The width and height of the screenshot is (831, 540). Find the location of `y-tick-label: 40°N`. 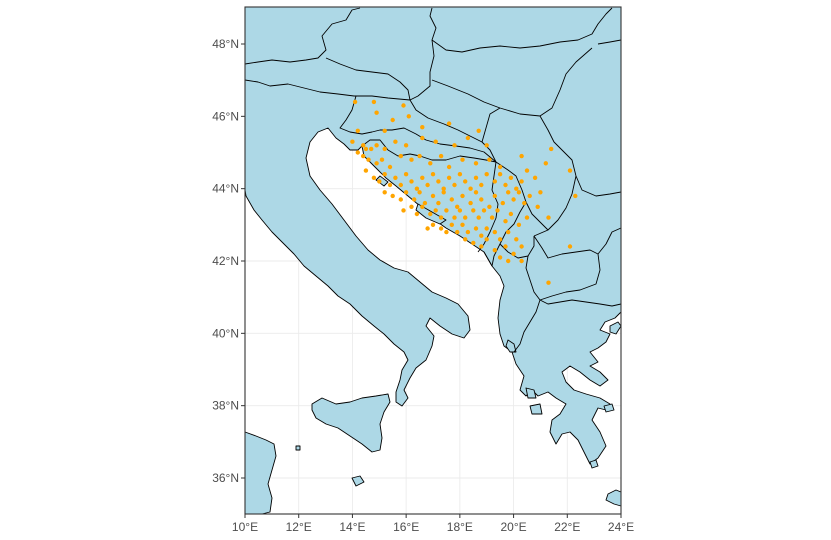

y-tick-label: 40°N is located at coordinates (225, 333).